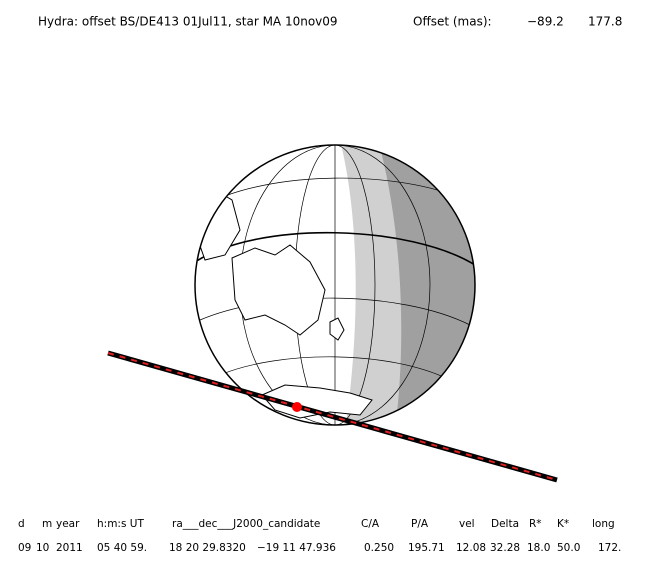 The height and width of the screenshot is (568, 645). Describe the element at coordinates (42, 548) in the screenshot. I see `cell: 10` at that location.